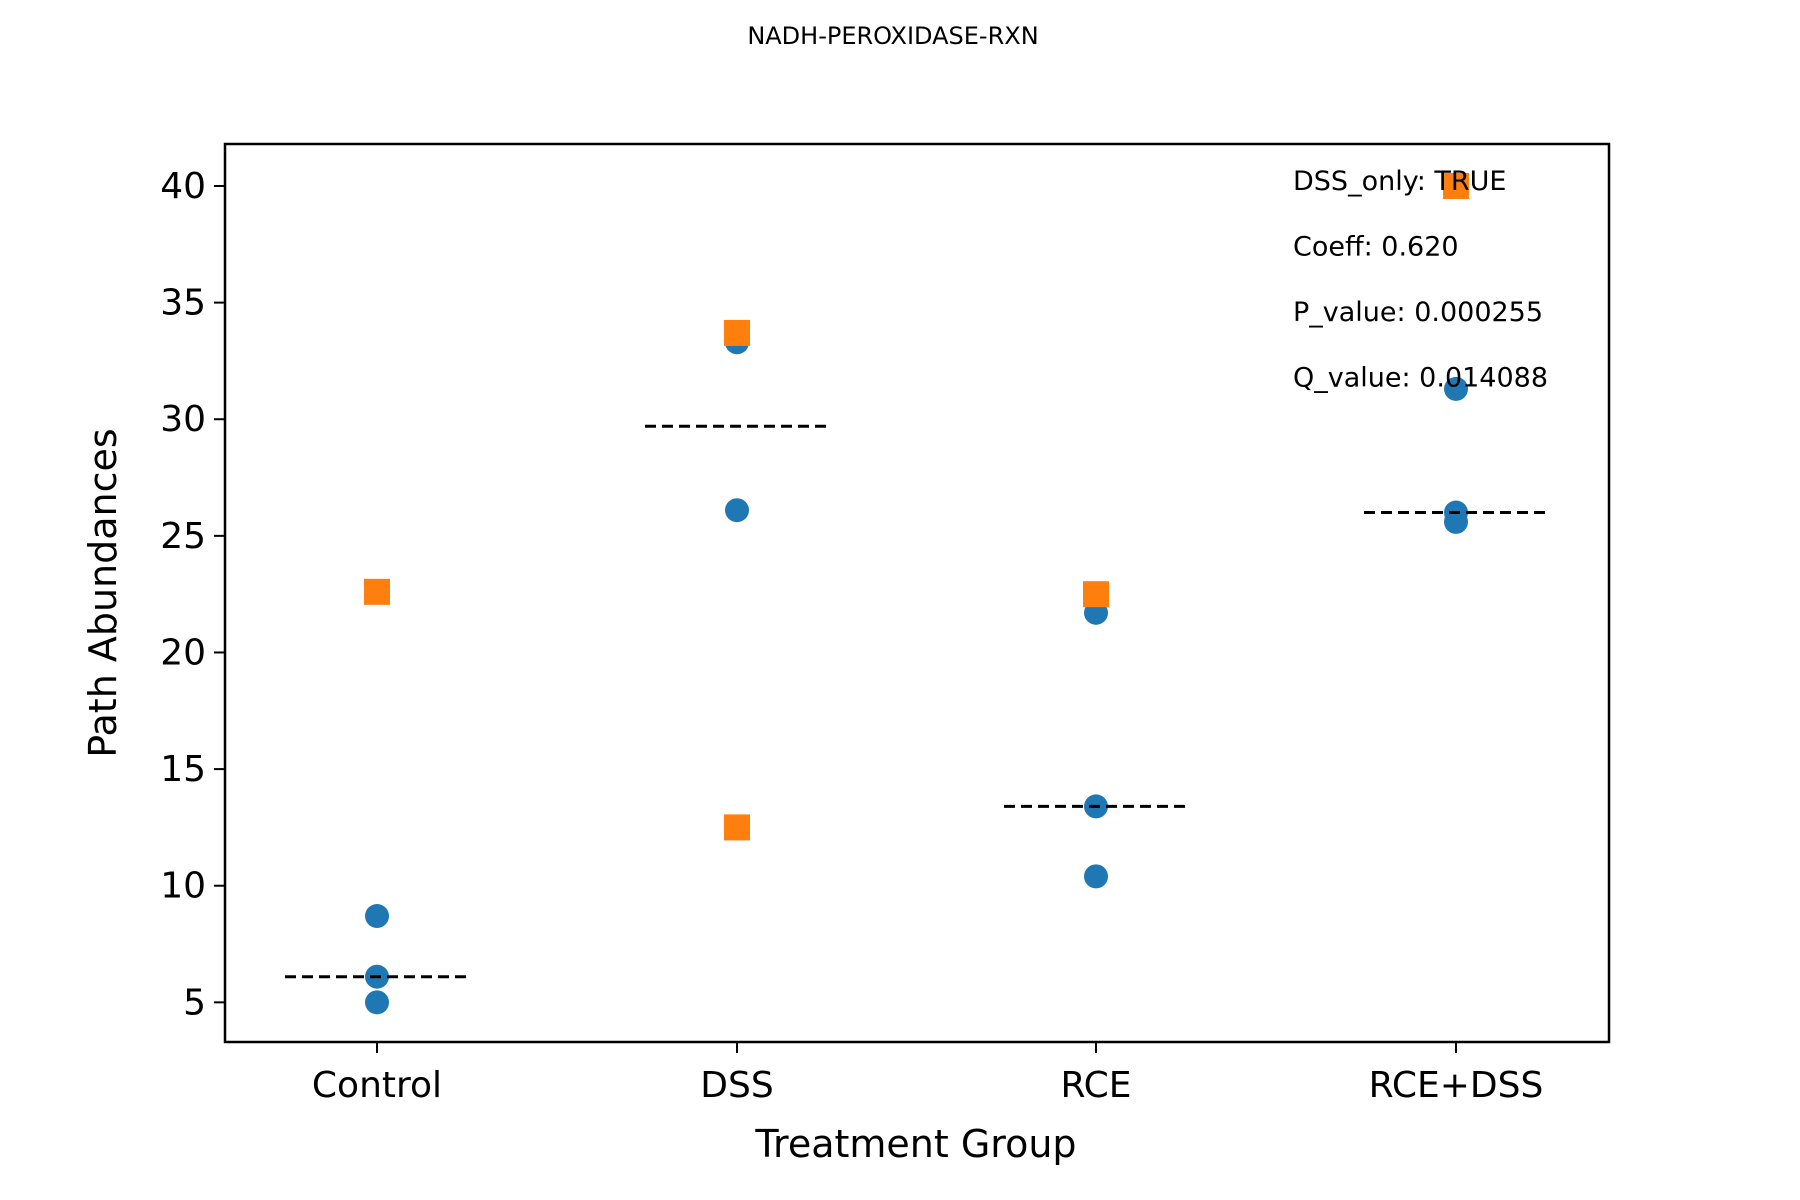 The image size is (1800, 1200). What do you see at coordinates (183, 769) in the screenshot?
I see `y-tick-label: 15` at bounding box center [183, 769].